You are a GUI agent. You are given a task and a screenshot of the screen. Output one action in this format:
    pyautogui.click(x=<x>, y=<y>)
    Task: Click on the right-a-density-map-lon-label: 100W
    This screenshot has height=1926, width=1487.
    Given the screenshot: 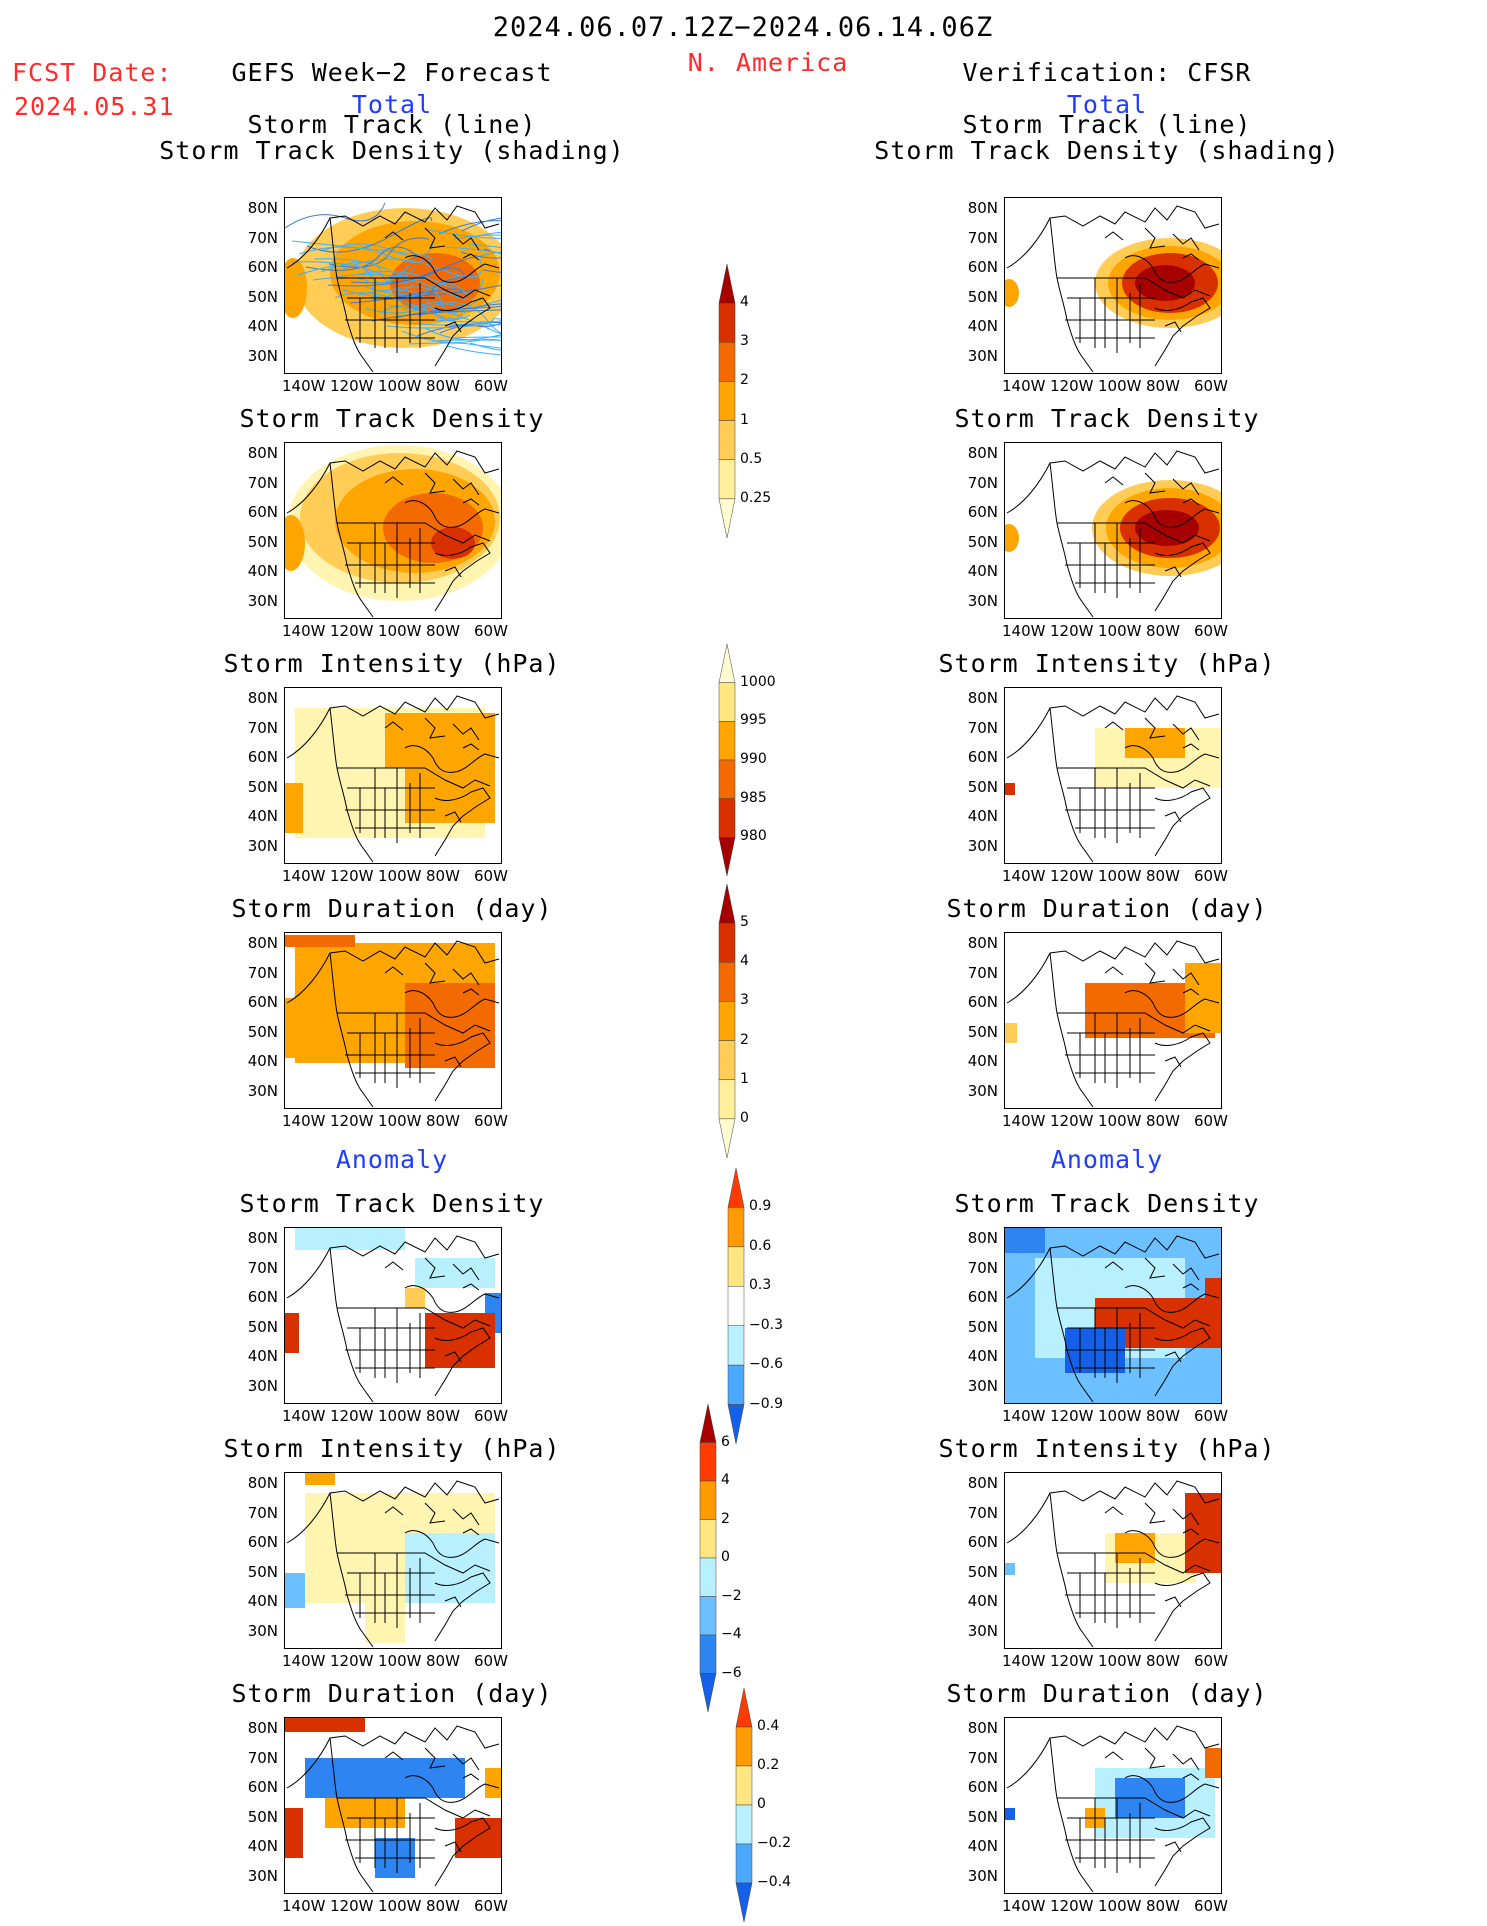 What is the action you would take?
    pyautogui.click(x=1120, y=1416)
    